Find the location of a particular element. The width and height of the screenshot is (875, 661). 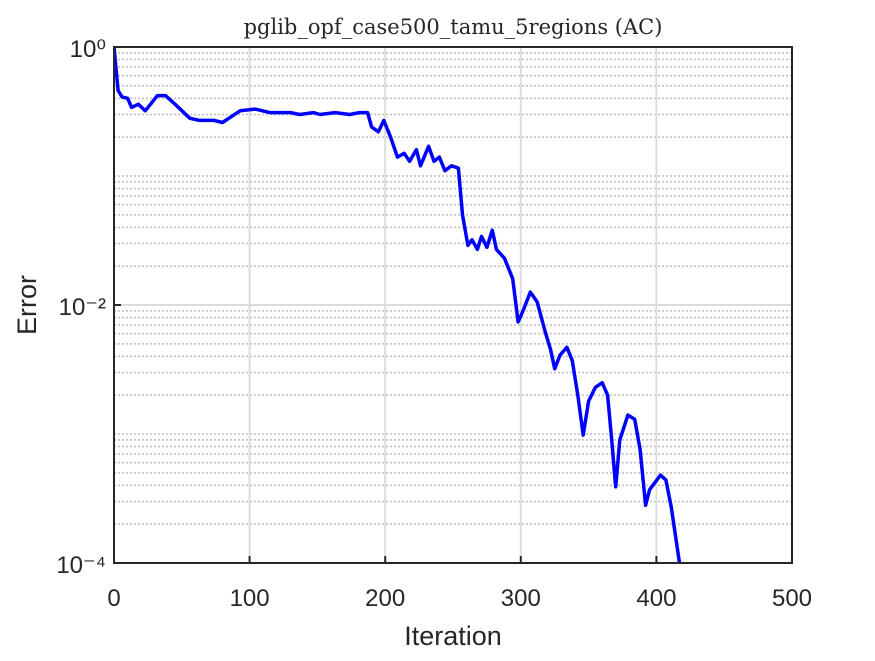

y-tick-label: 10⁻² is located at coordinates (82, 307).